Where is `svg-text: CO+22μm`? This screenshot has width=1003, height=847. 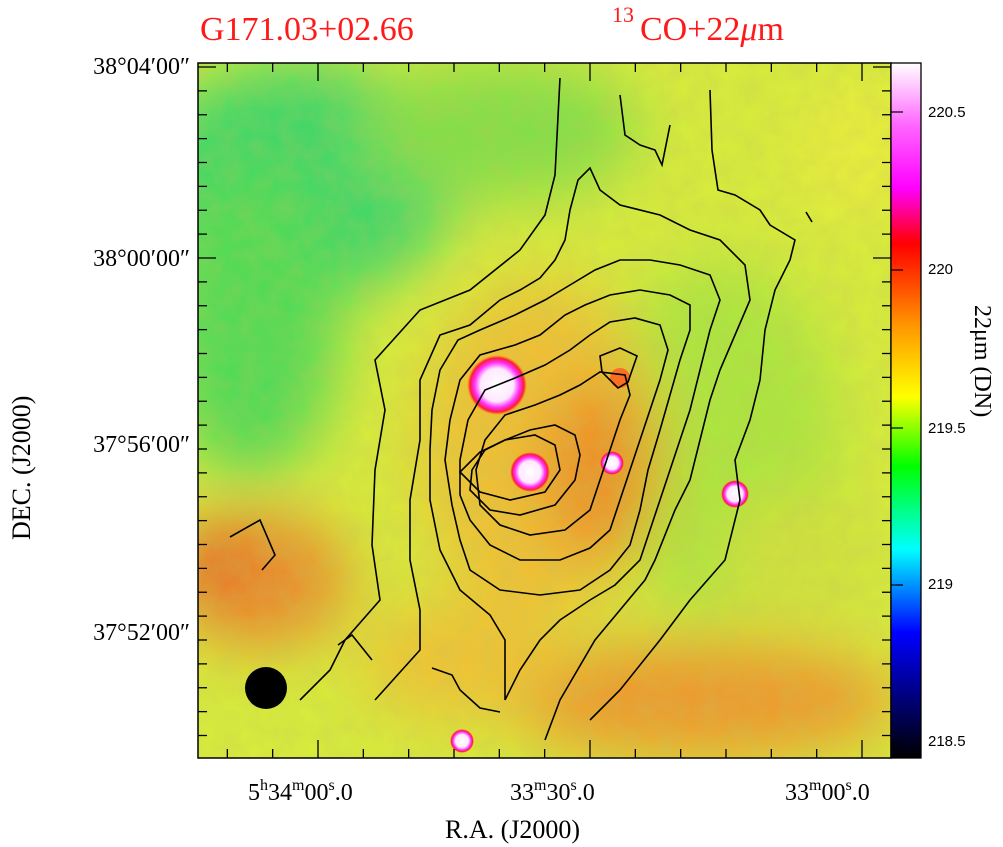 svg-text: CO+22μm is located at coordinates (712, 29).